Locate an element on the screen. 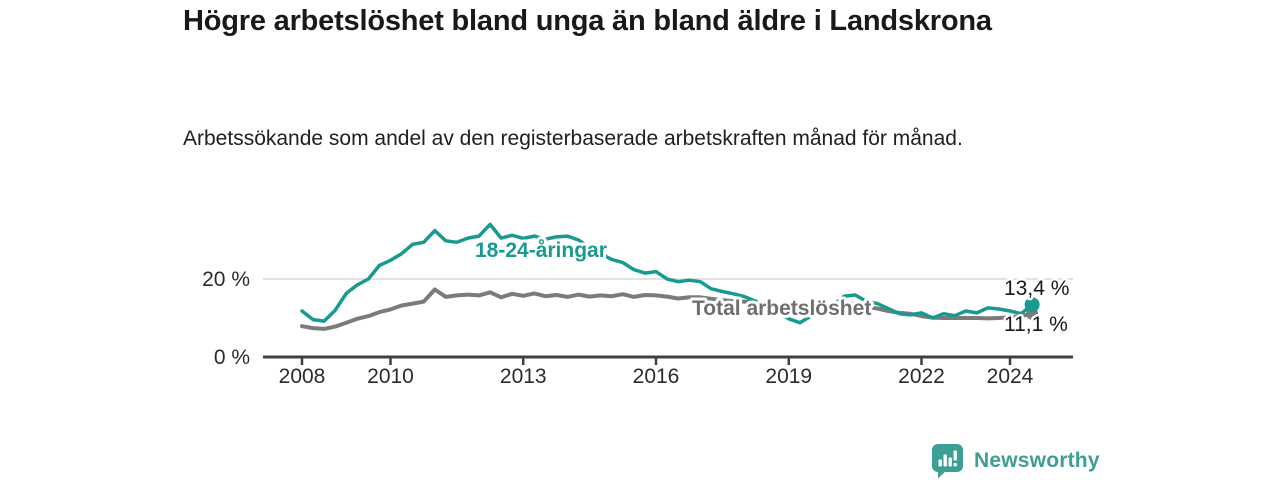 Image resolution: width=1280 pixels, height=480 pixels. youth-end-value: 13,4 % is located at coordinates (1036, 288).